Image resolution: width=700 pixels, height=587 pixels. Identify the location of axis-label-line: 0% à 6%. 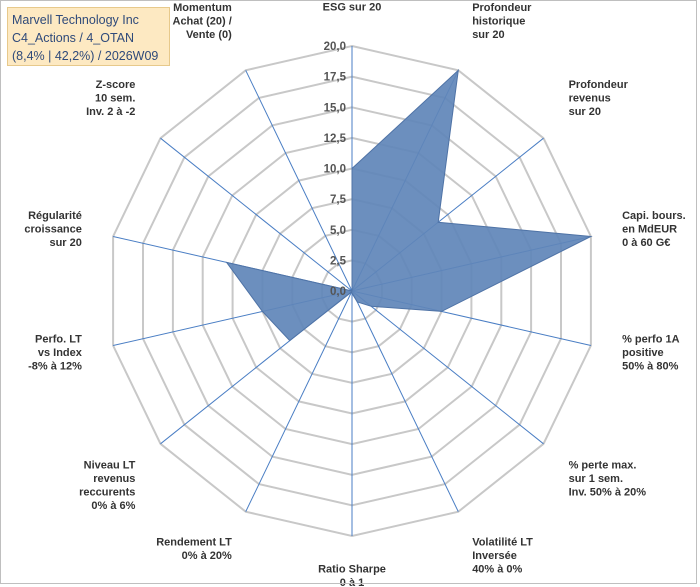
(113, 506).